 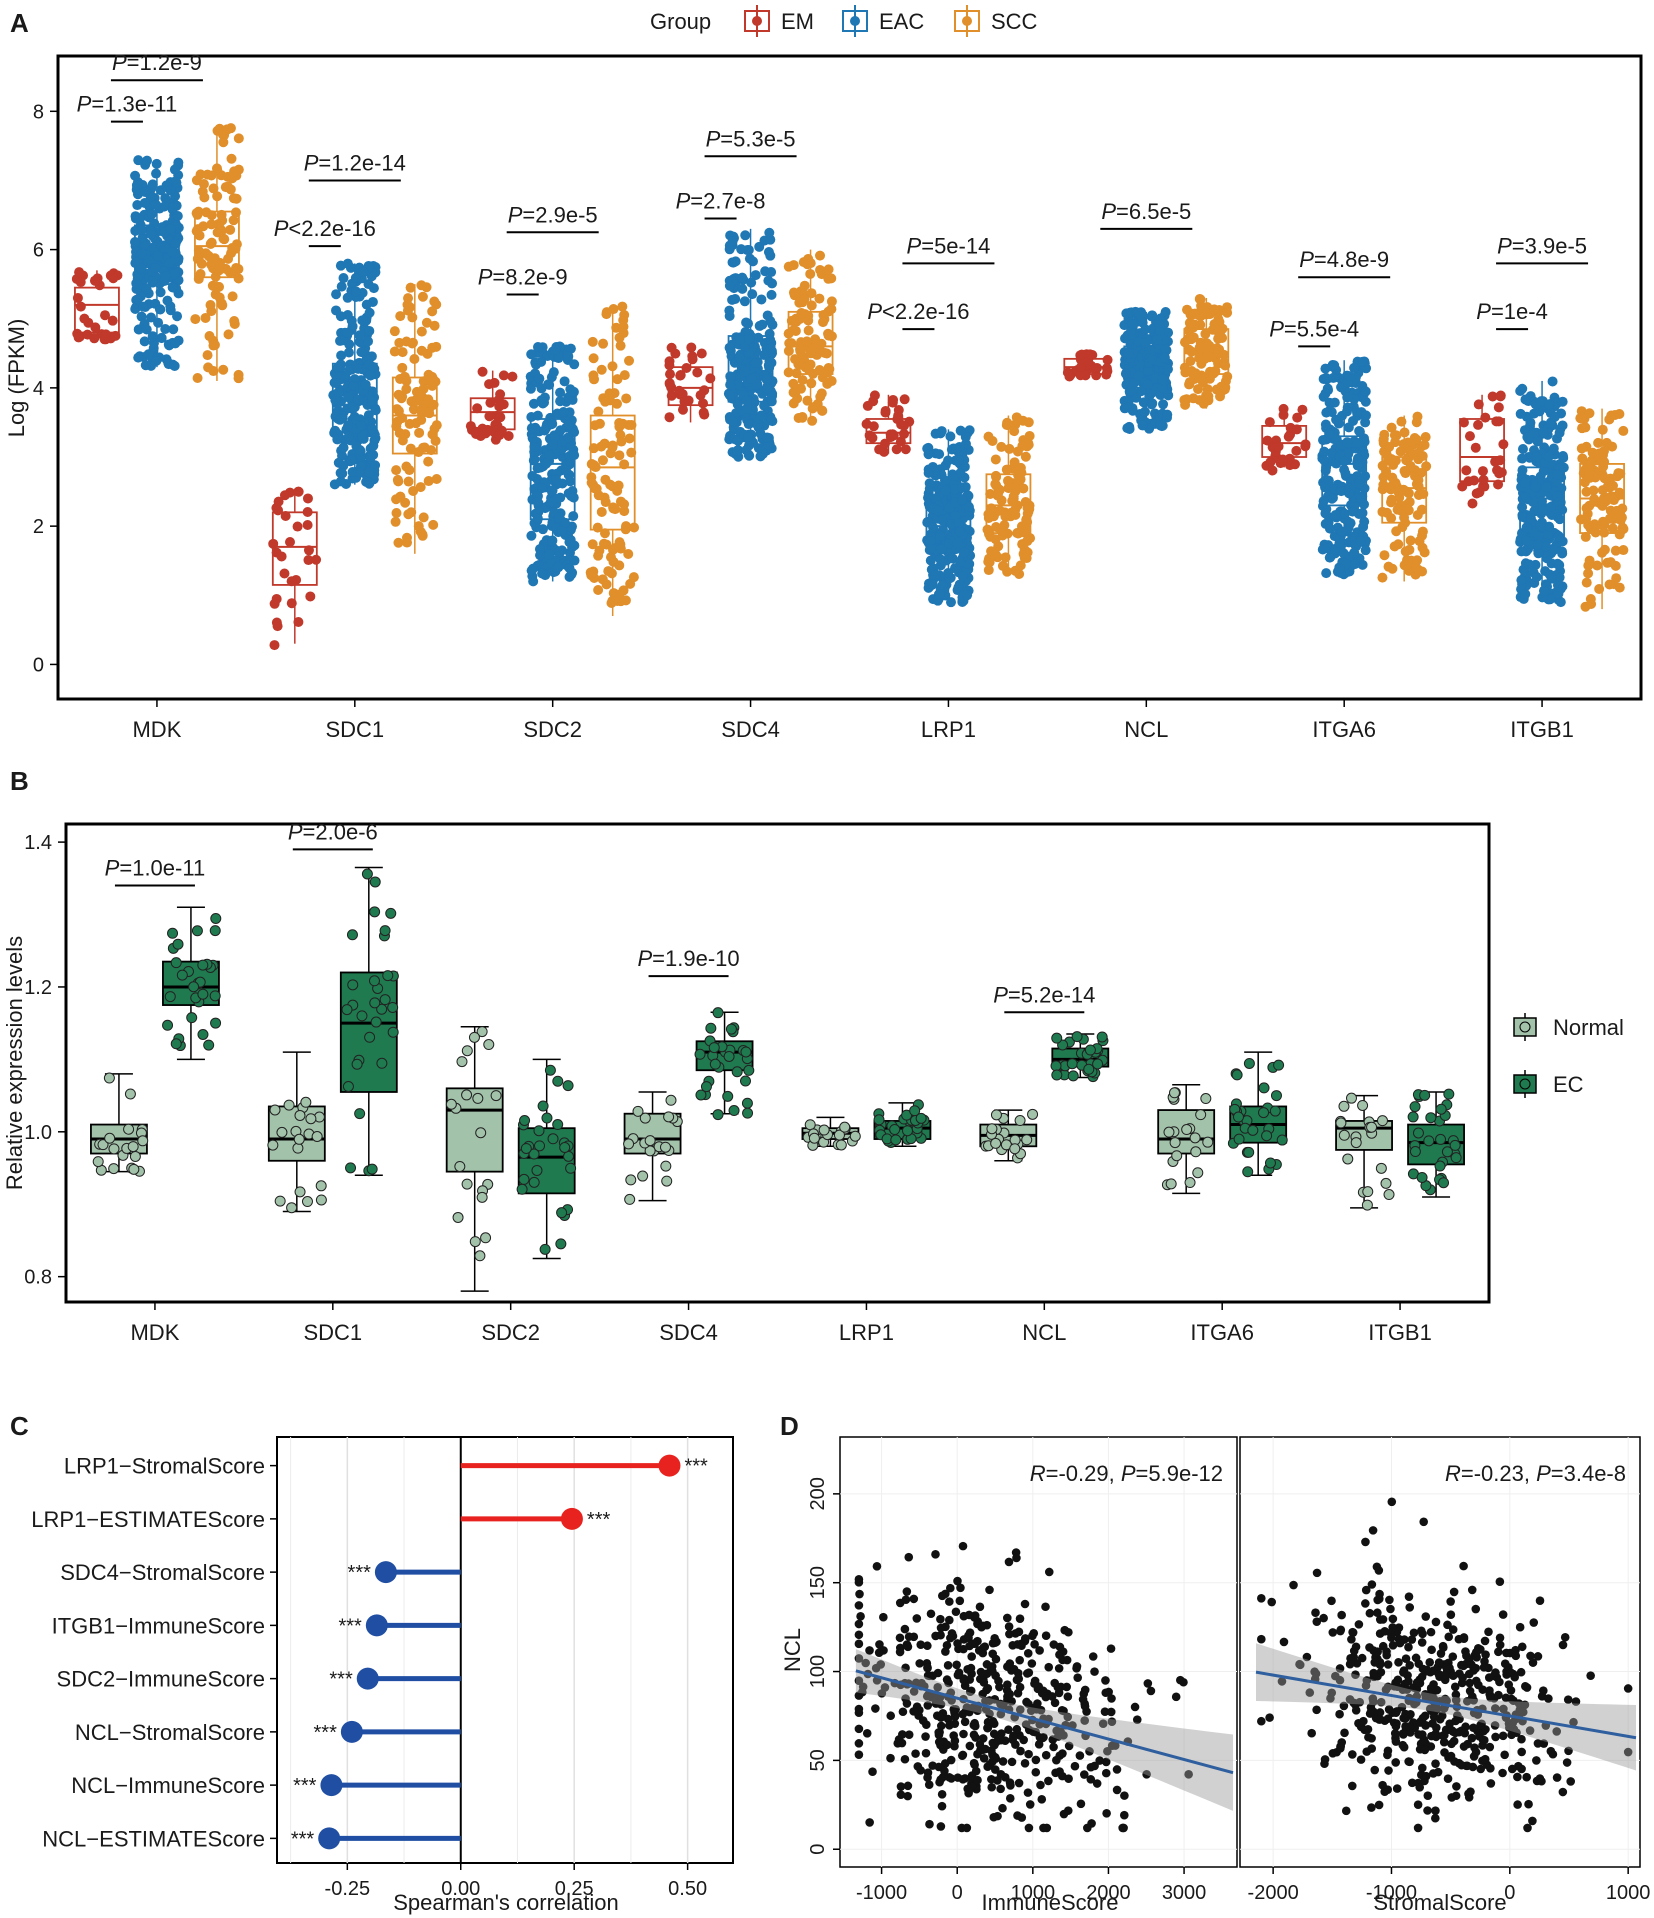 What do you see at coordinates (688, 962) in the screenshot?
I see `p-value-annotation: P=1.9e-10` at bounding box center [688, 962].